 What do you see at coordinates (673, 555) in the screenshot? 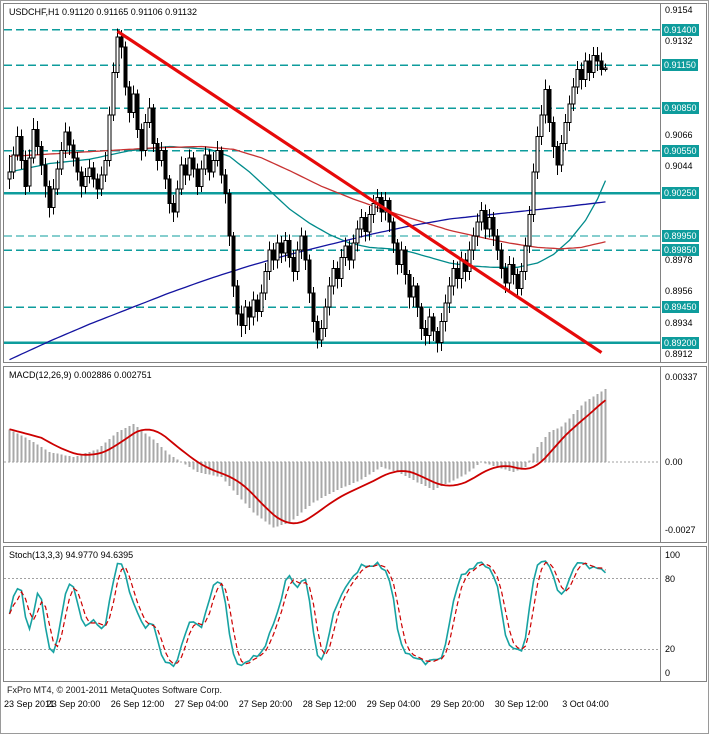
I see `stoch-axis-label: 100` at bounding box center [673, 555].